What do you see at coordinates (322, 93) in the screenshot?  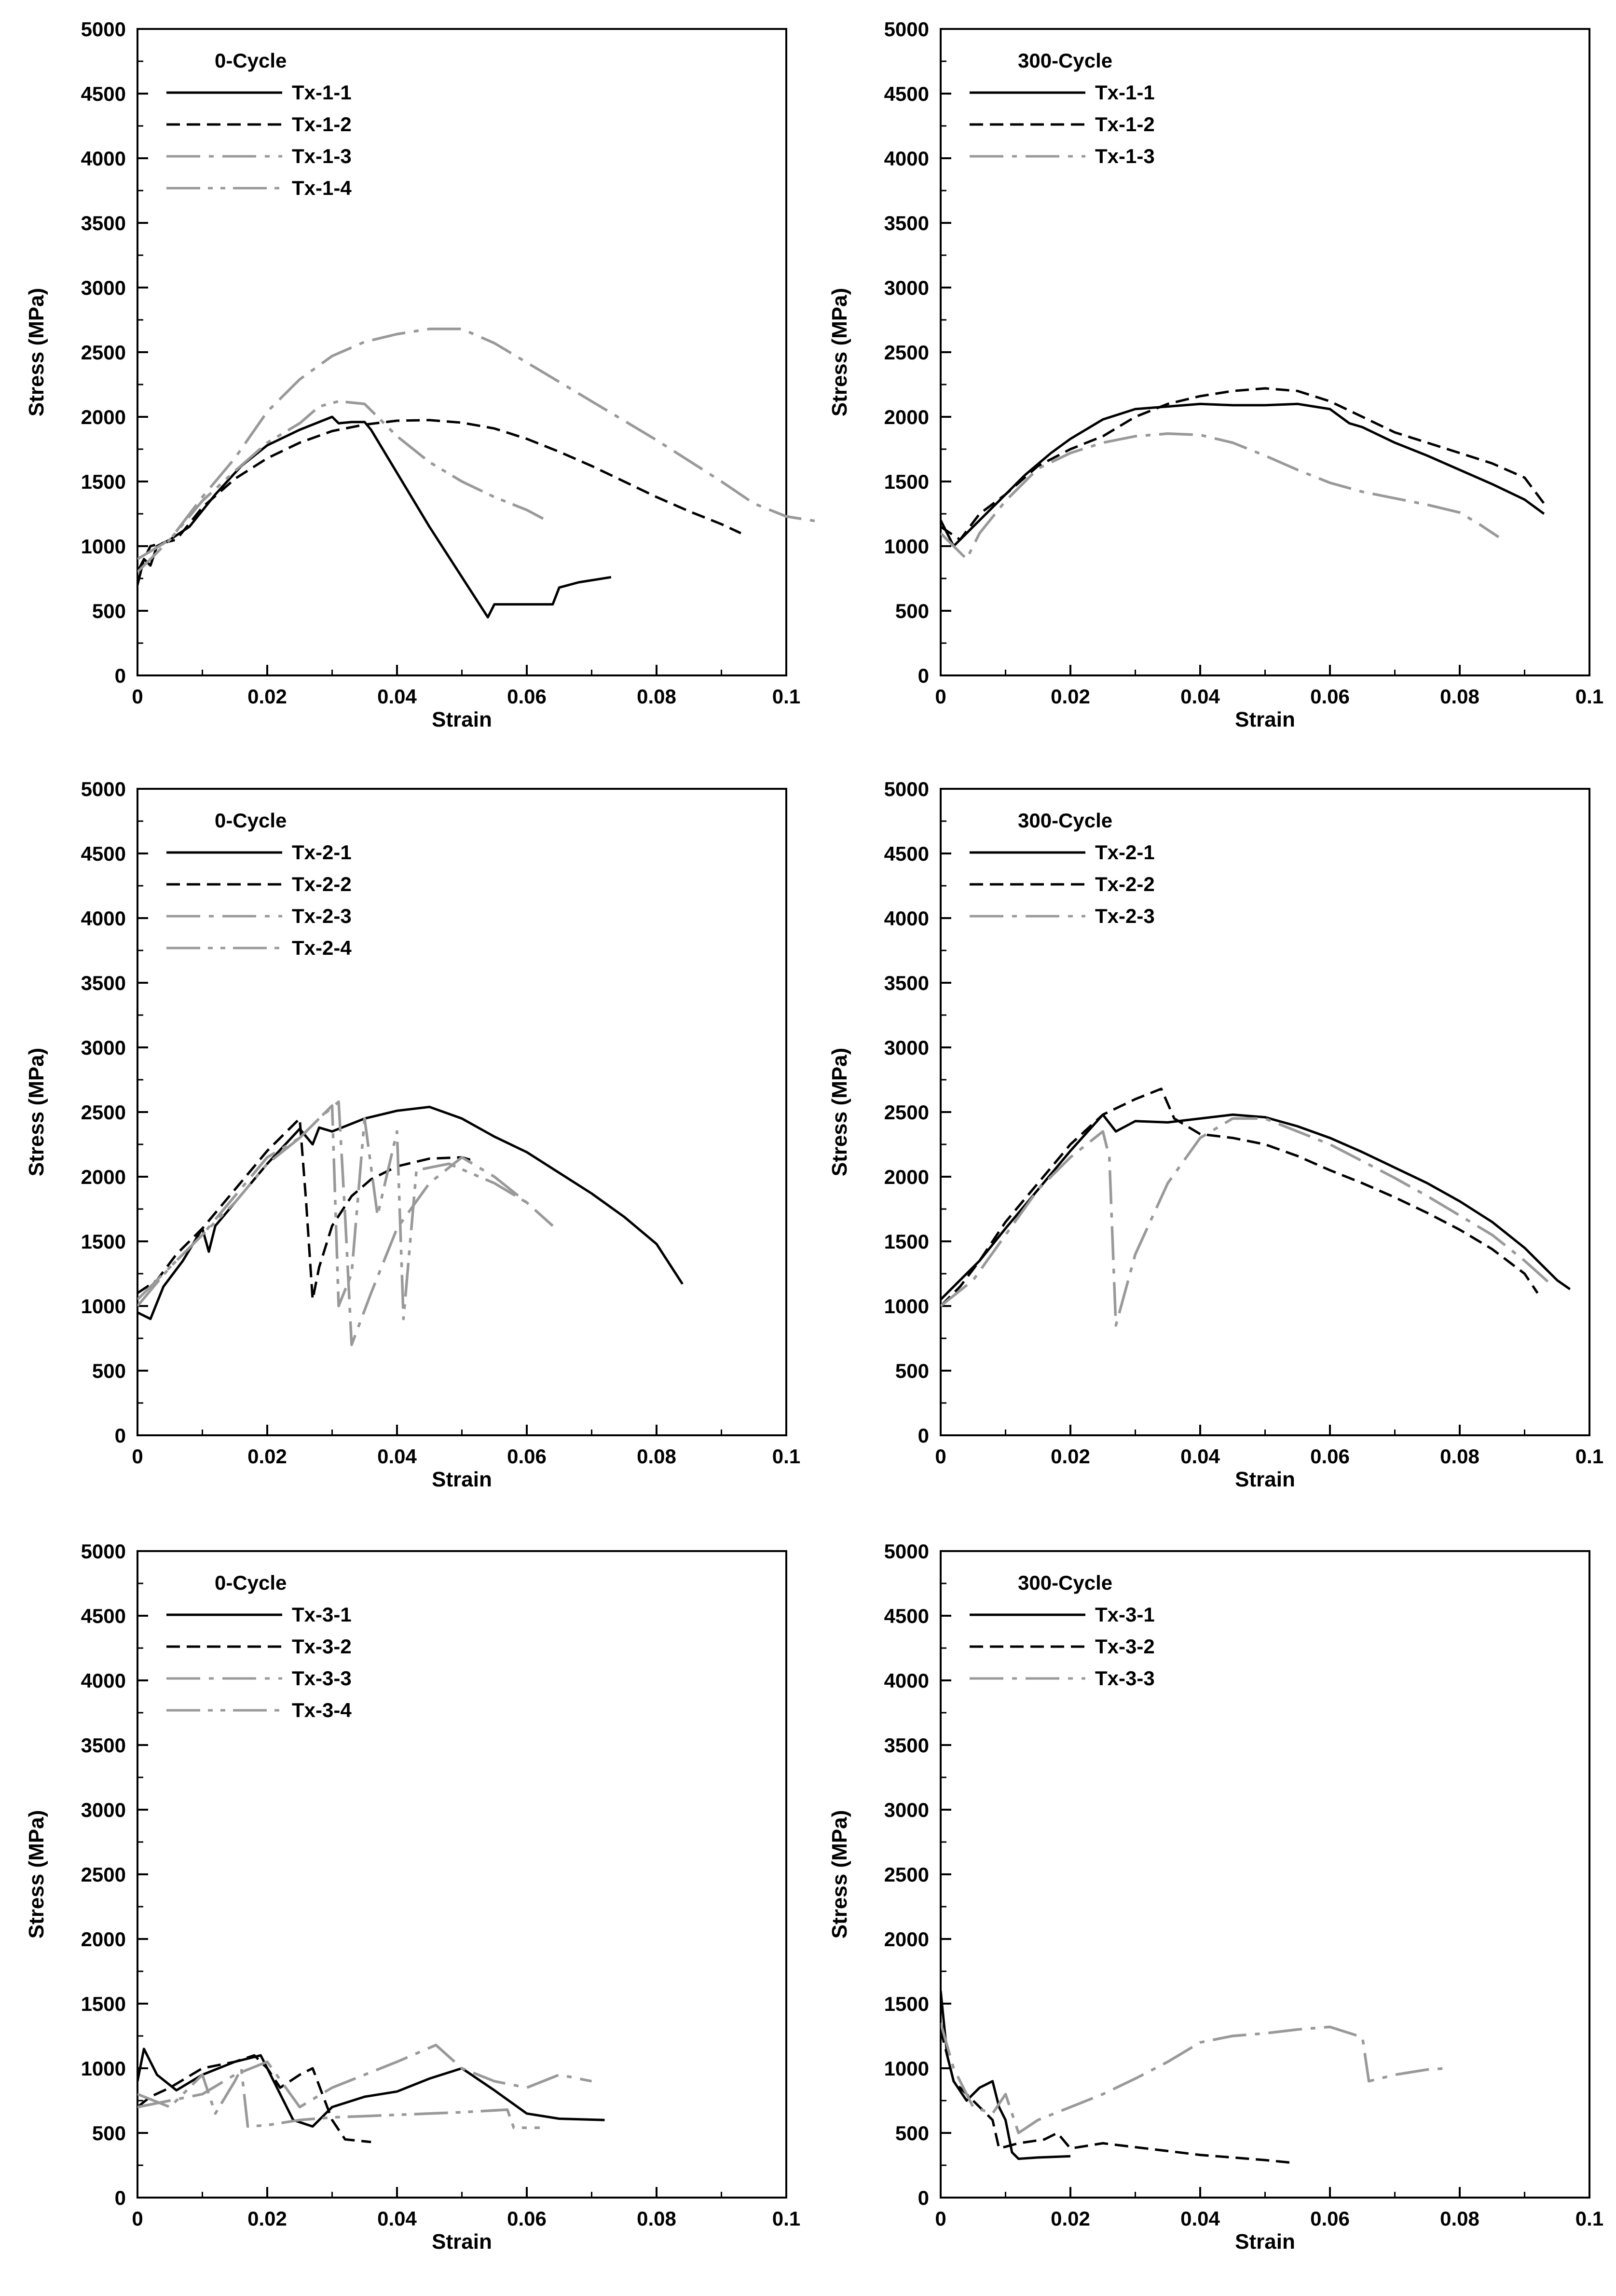 I see `legend-label: Tx-1-1` at bounding box center [322, 93].